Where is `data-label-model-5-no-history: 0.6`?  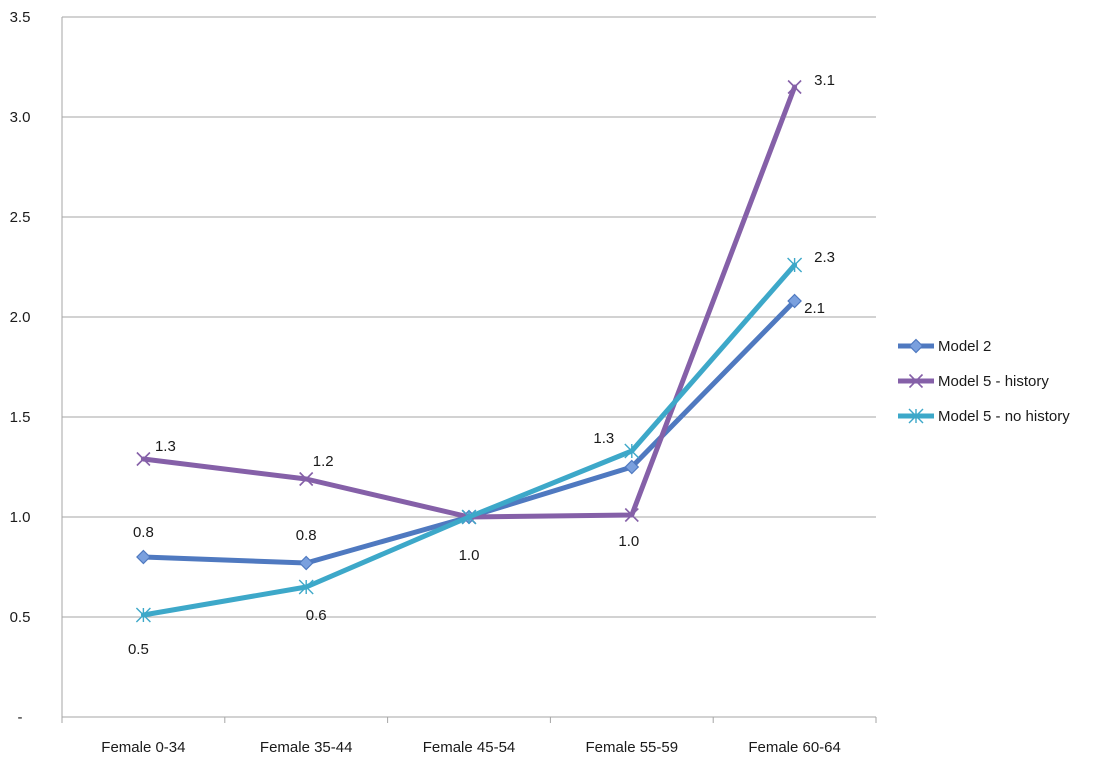 data-label-model-5-no-history: 0.6 is located at coordinates (316, 615).